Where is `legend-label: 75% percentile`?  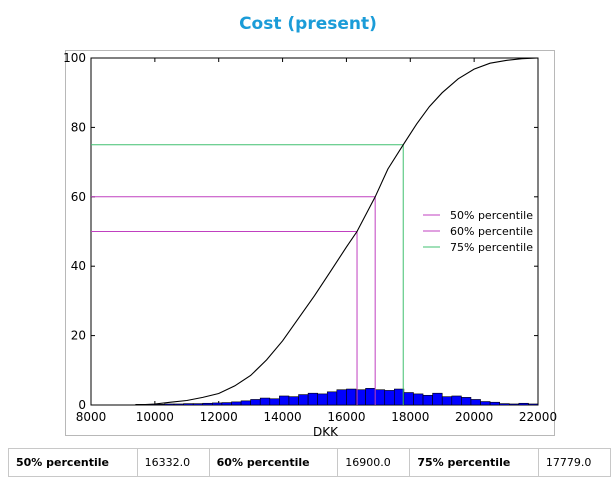 legend-label: 75% percentile is located at coordinates (491, 247).